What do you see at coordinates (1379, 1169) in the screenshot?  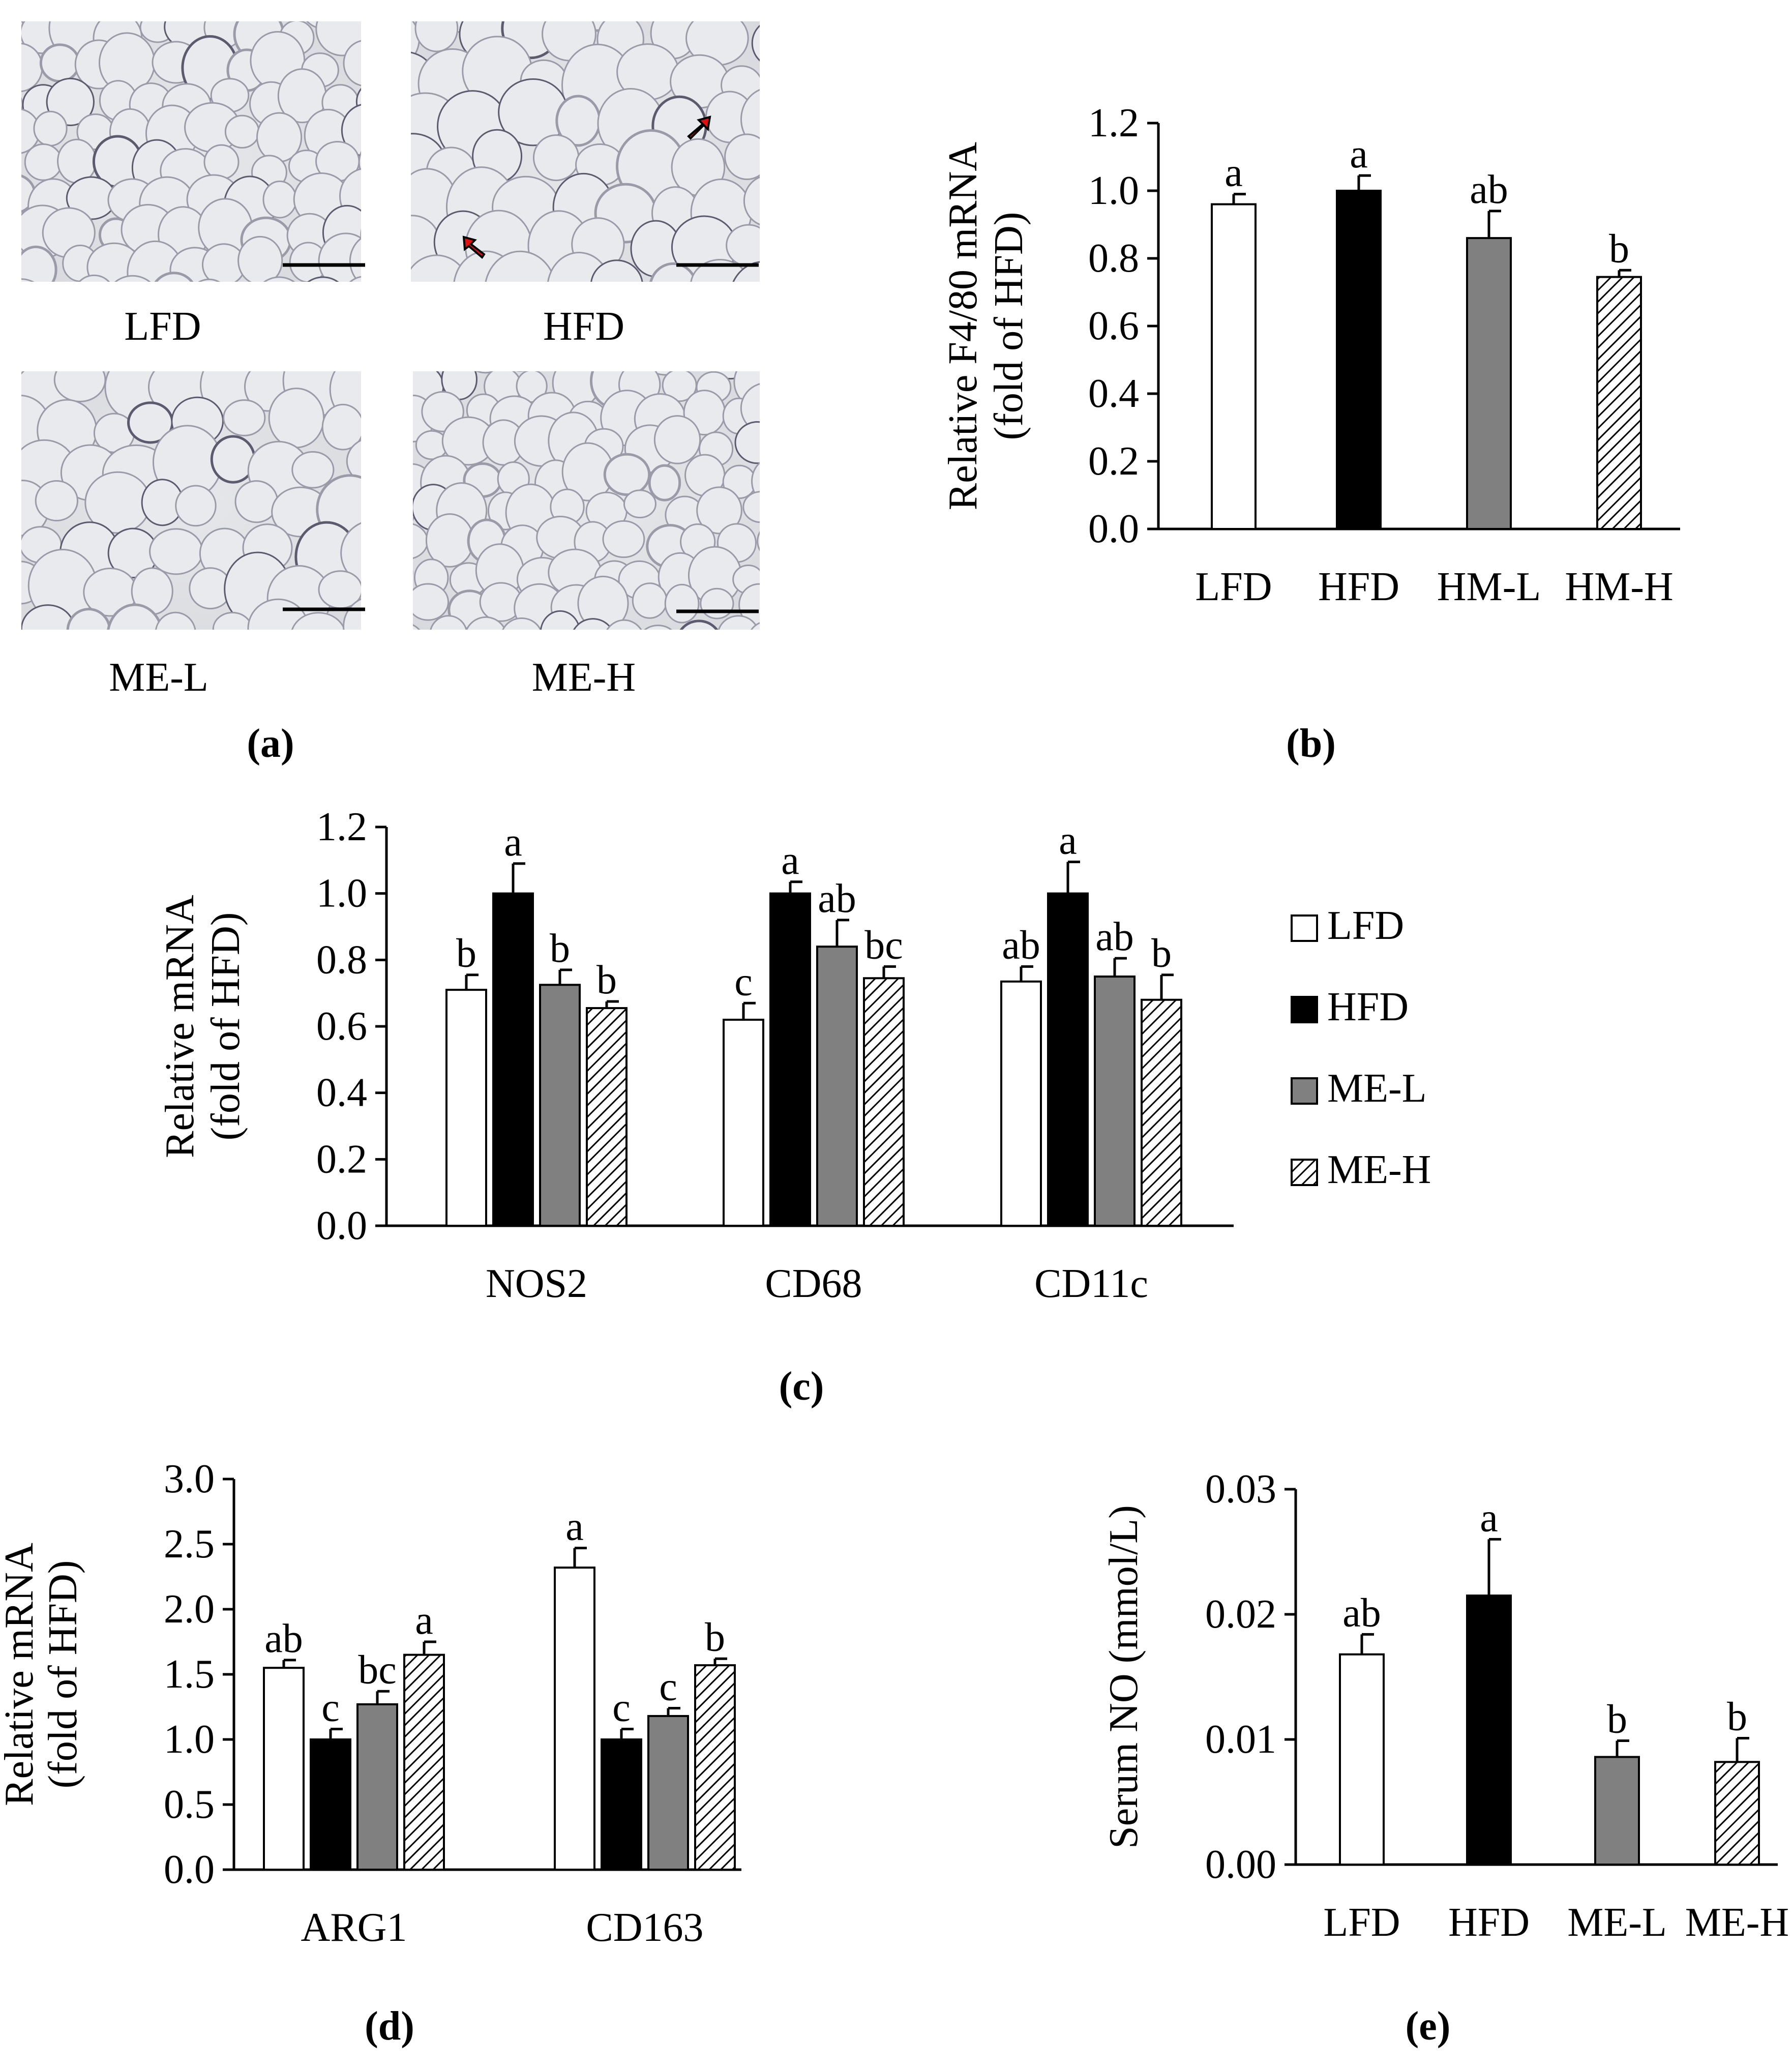 I see `legend-label: ME-H` at bounding box center [1379, 1169].